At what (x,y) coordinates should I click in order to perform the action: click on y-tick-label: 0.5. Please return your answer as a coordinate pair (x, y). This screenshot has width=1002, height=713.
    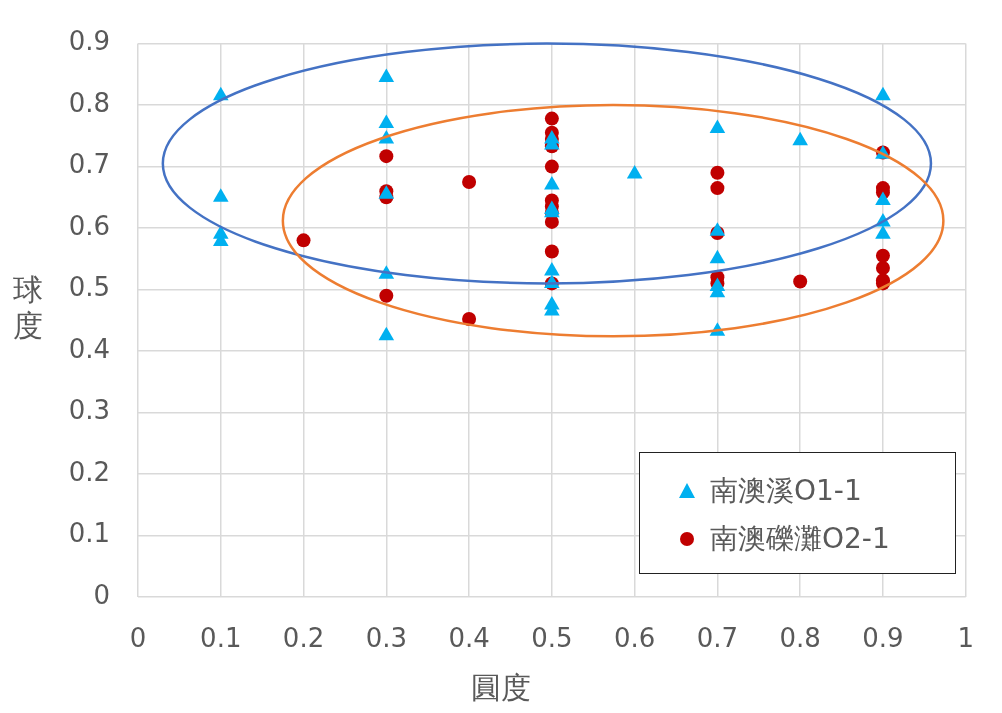
    Looking at the image, I should click on (89, 287).